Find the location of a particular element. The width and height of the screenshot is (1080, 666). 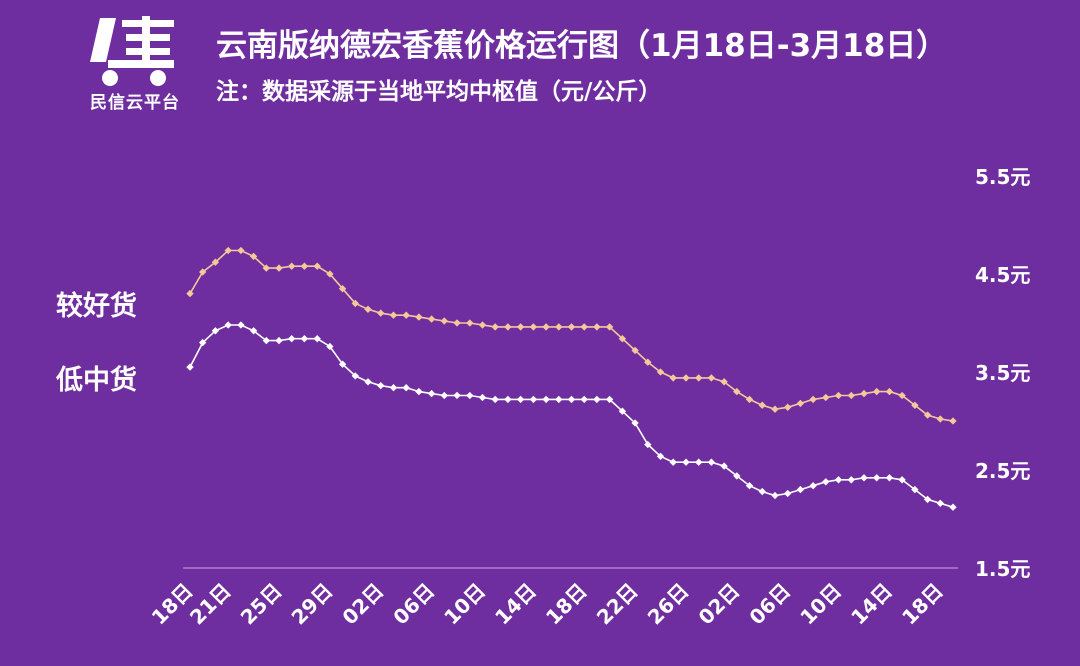

legend-good-label: 较好货 is located at coordinates (96, 306).